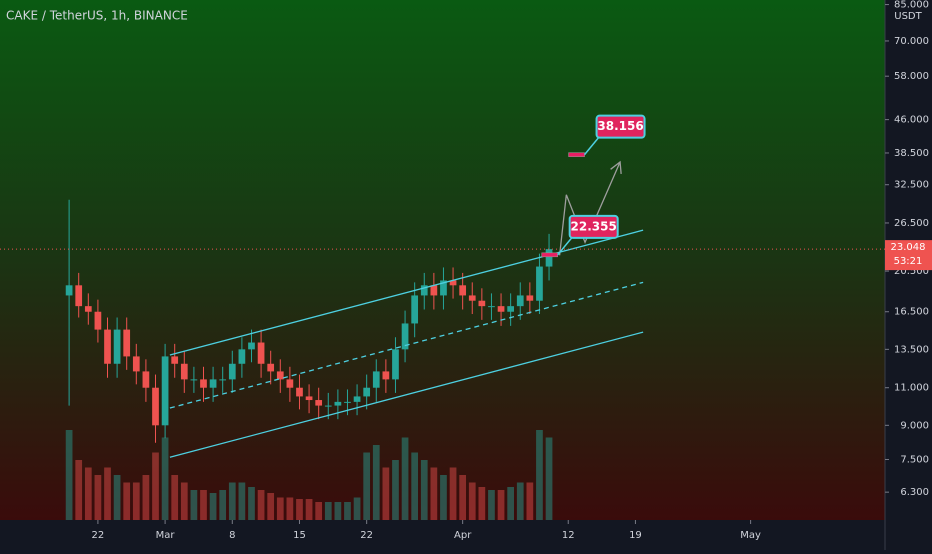 The height and width of the screenshot is (554, 932). Describe the element at coordinates (568, 535) in the screenshot. I see `x-tick-label: 12` at that location.